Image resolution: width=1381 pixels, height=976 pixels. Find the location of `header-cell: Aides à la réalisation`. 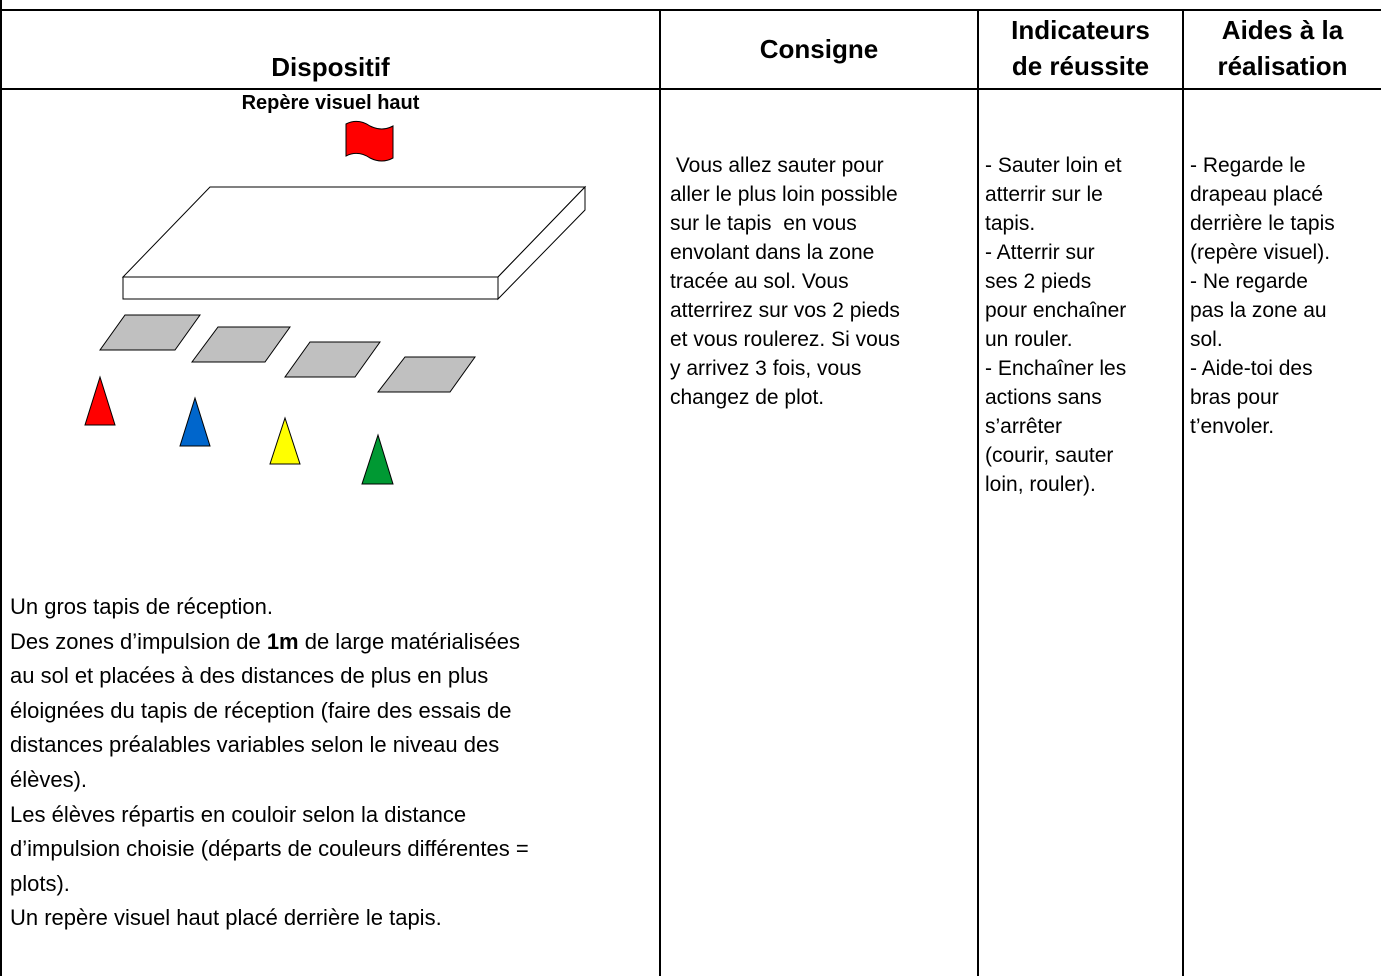

header-cell: Aides à la réalisation is located at coordinates (1282, 48).